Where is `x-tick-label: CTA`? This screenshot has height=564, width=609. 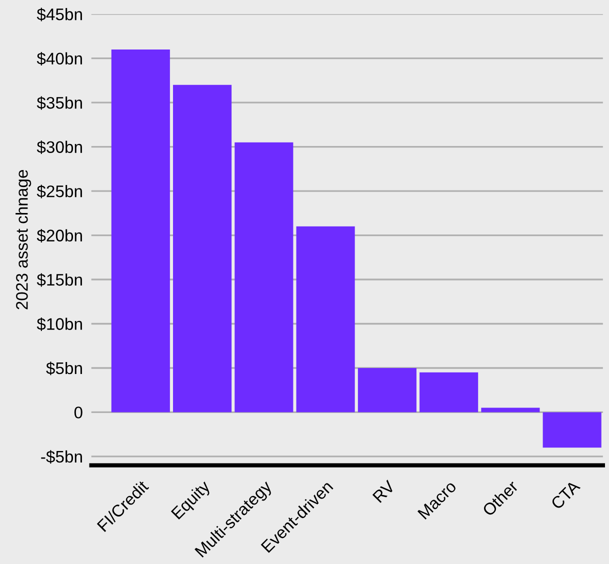 x-tick-label: CTA is located at coordinates (565, 495).